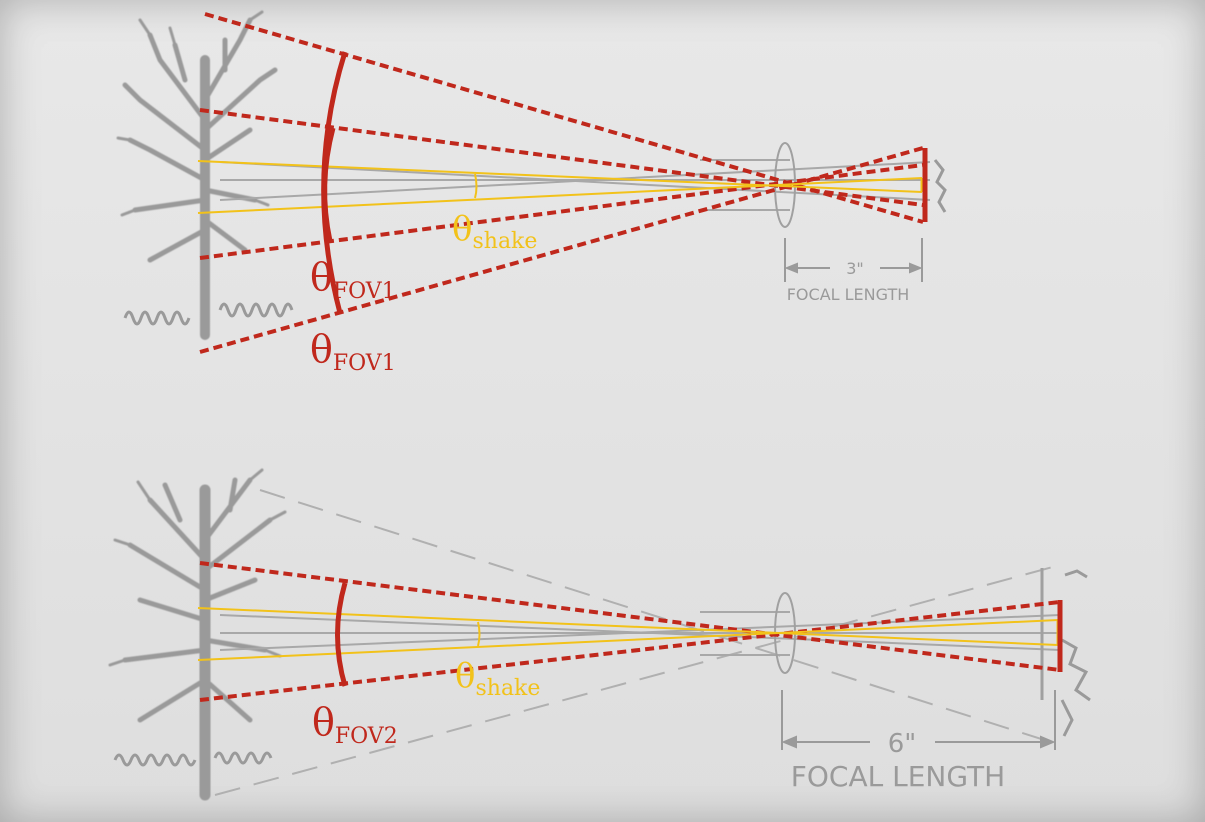  What do you see at coordinates (497, 678) in the screenshot?
I see `theta-shake-label-2: θshake` at bounding box center [497, 678].